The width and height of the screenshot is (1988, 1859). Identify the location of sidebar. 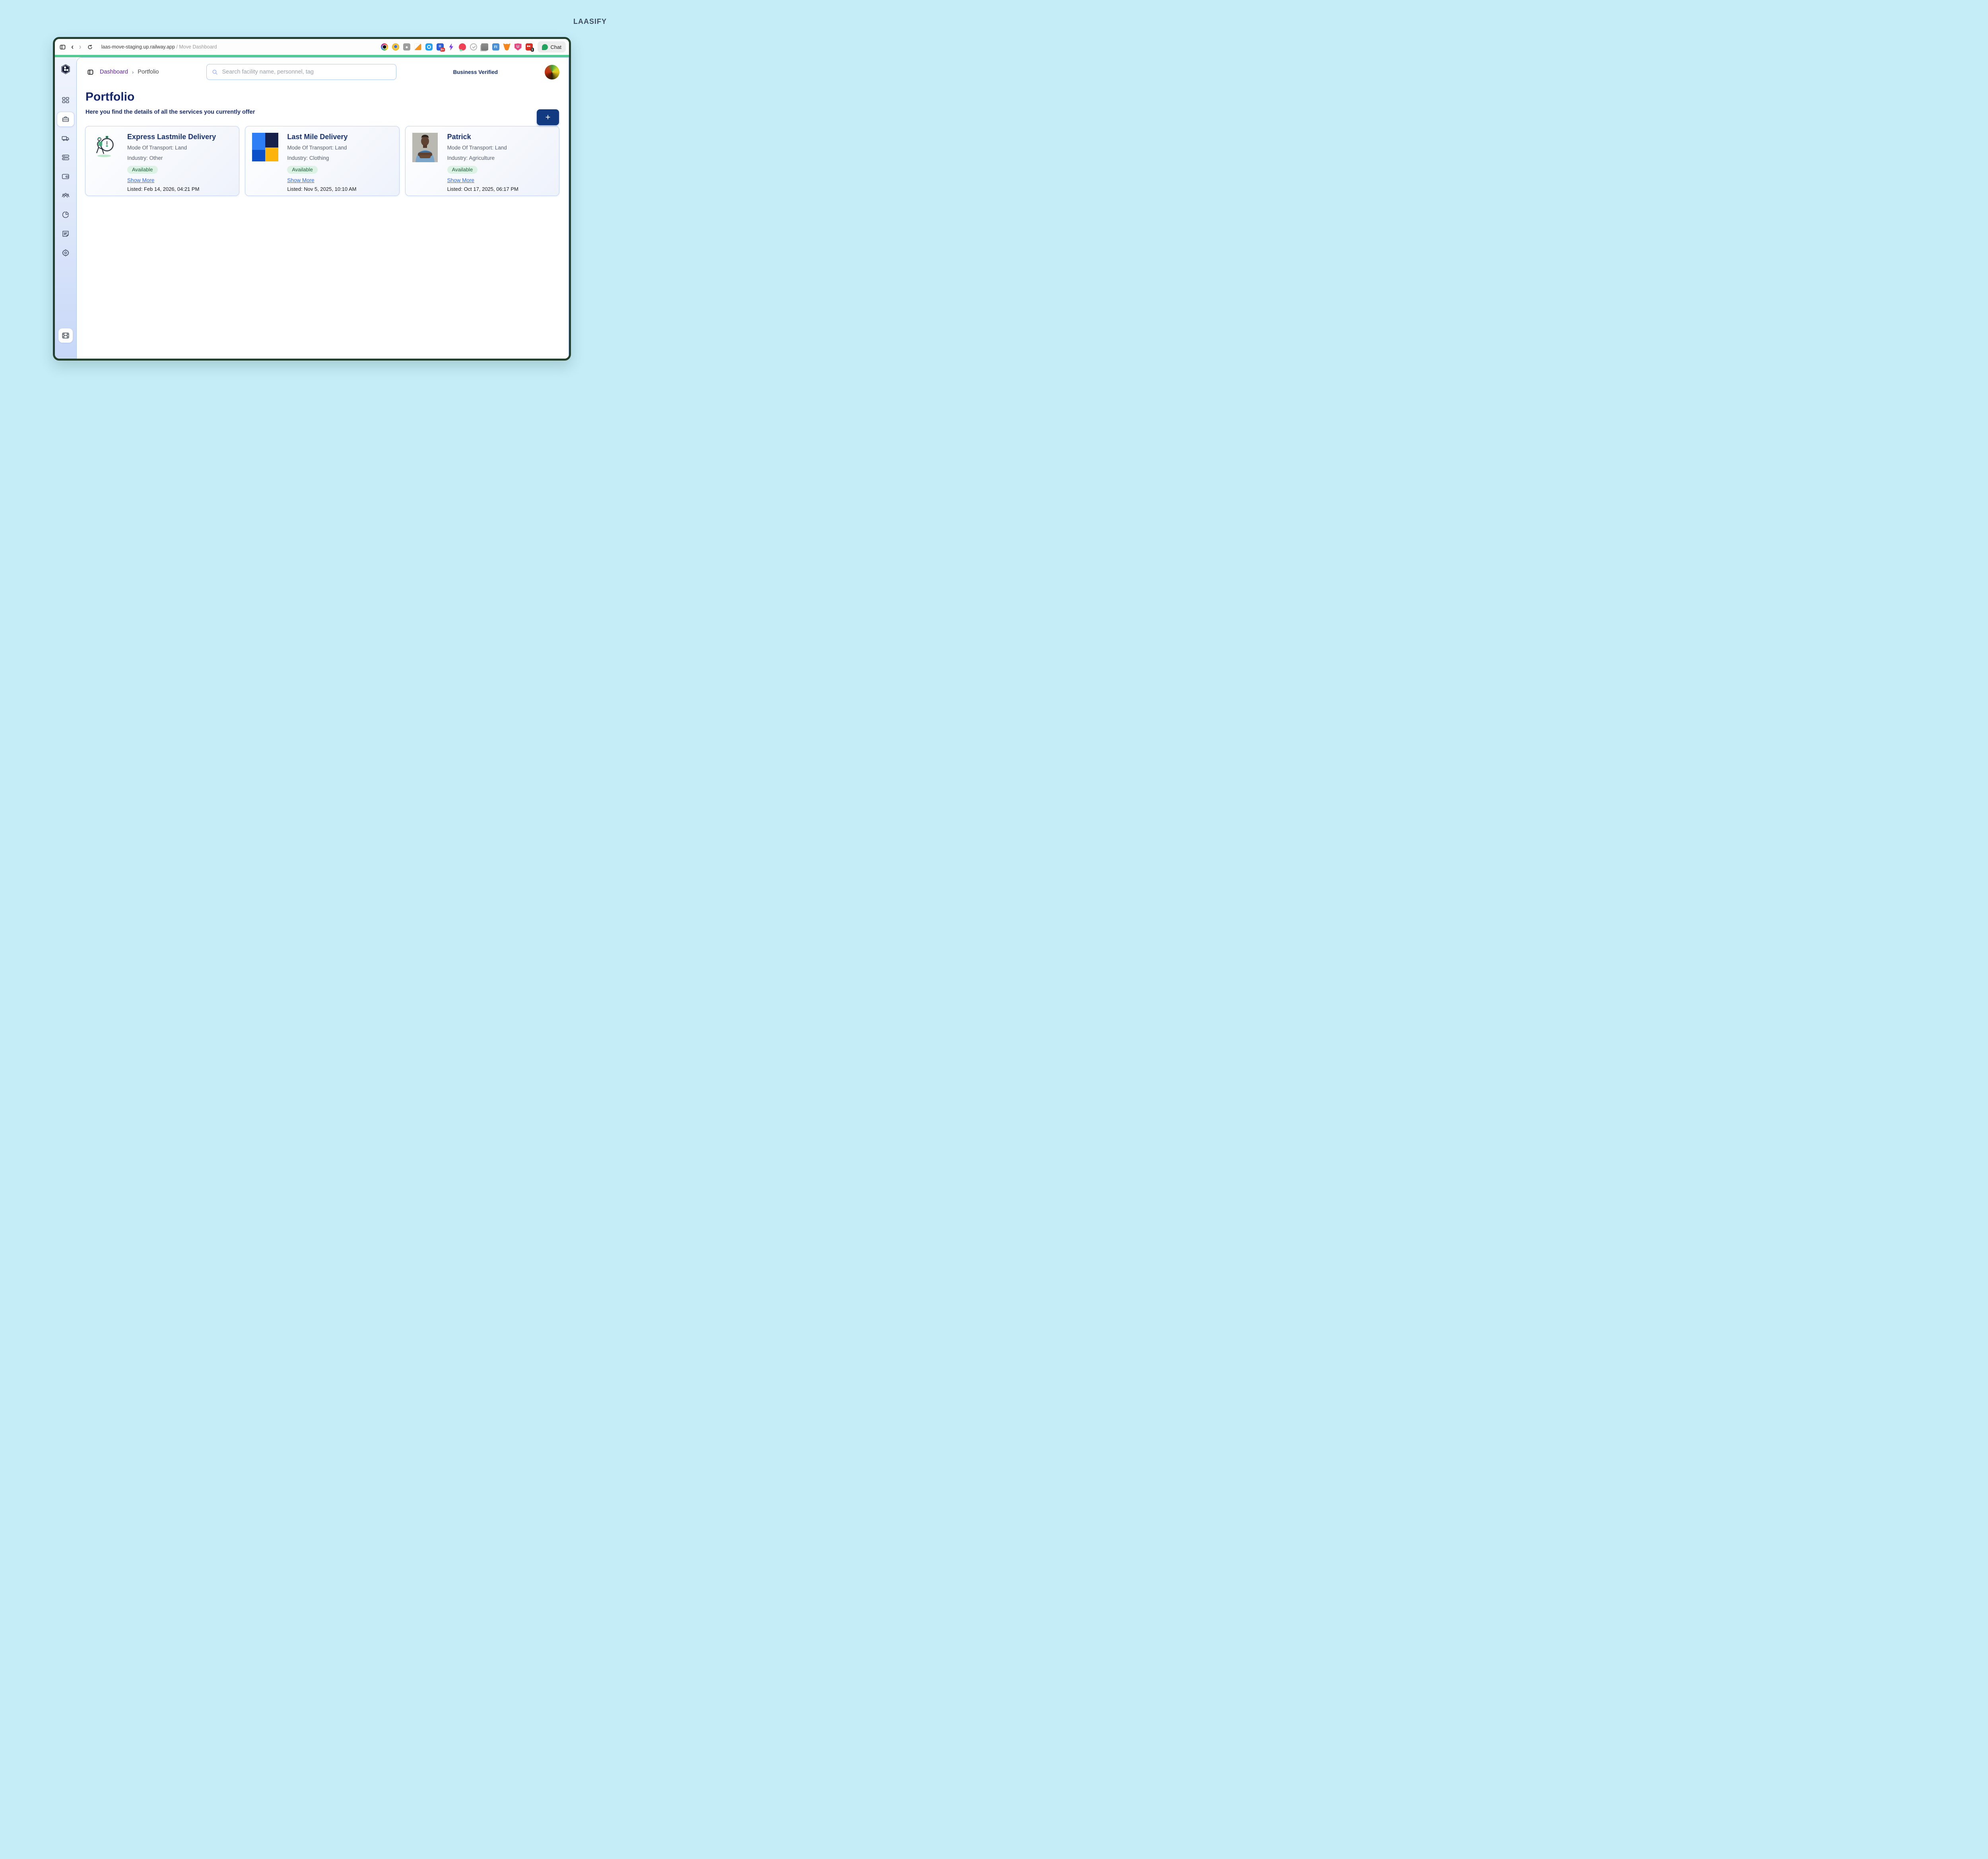
(65, 208).